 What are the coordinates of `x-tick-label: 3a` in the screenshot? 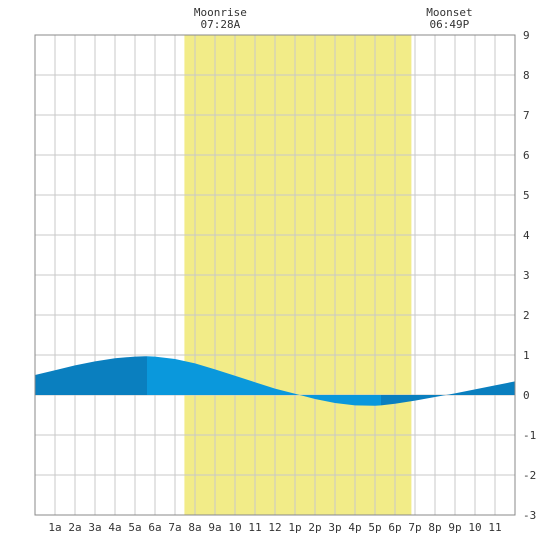 It's located at (94, 527).